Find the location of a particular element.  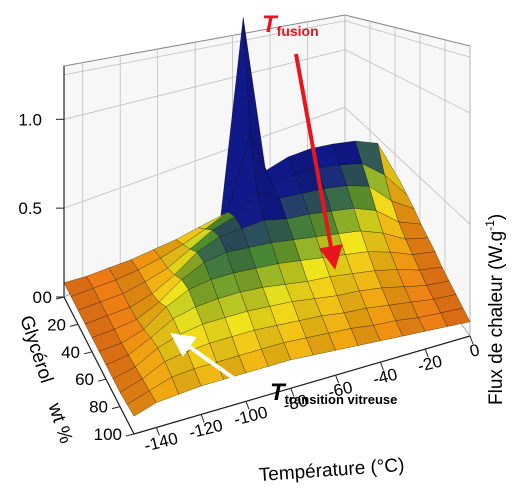

svg-text: Ttransition vitreuse is located at coordinates (333, 393).